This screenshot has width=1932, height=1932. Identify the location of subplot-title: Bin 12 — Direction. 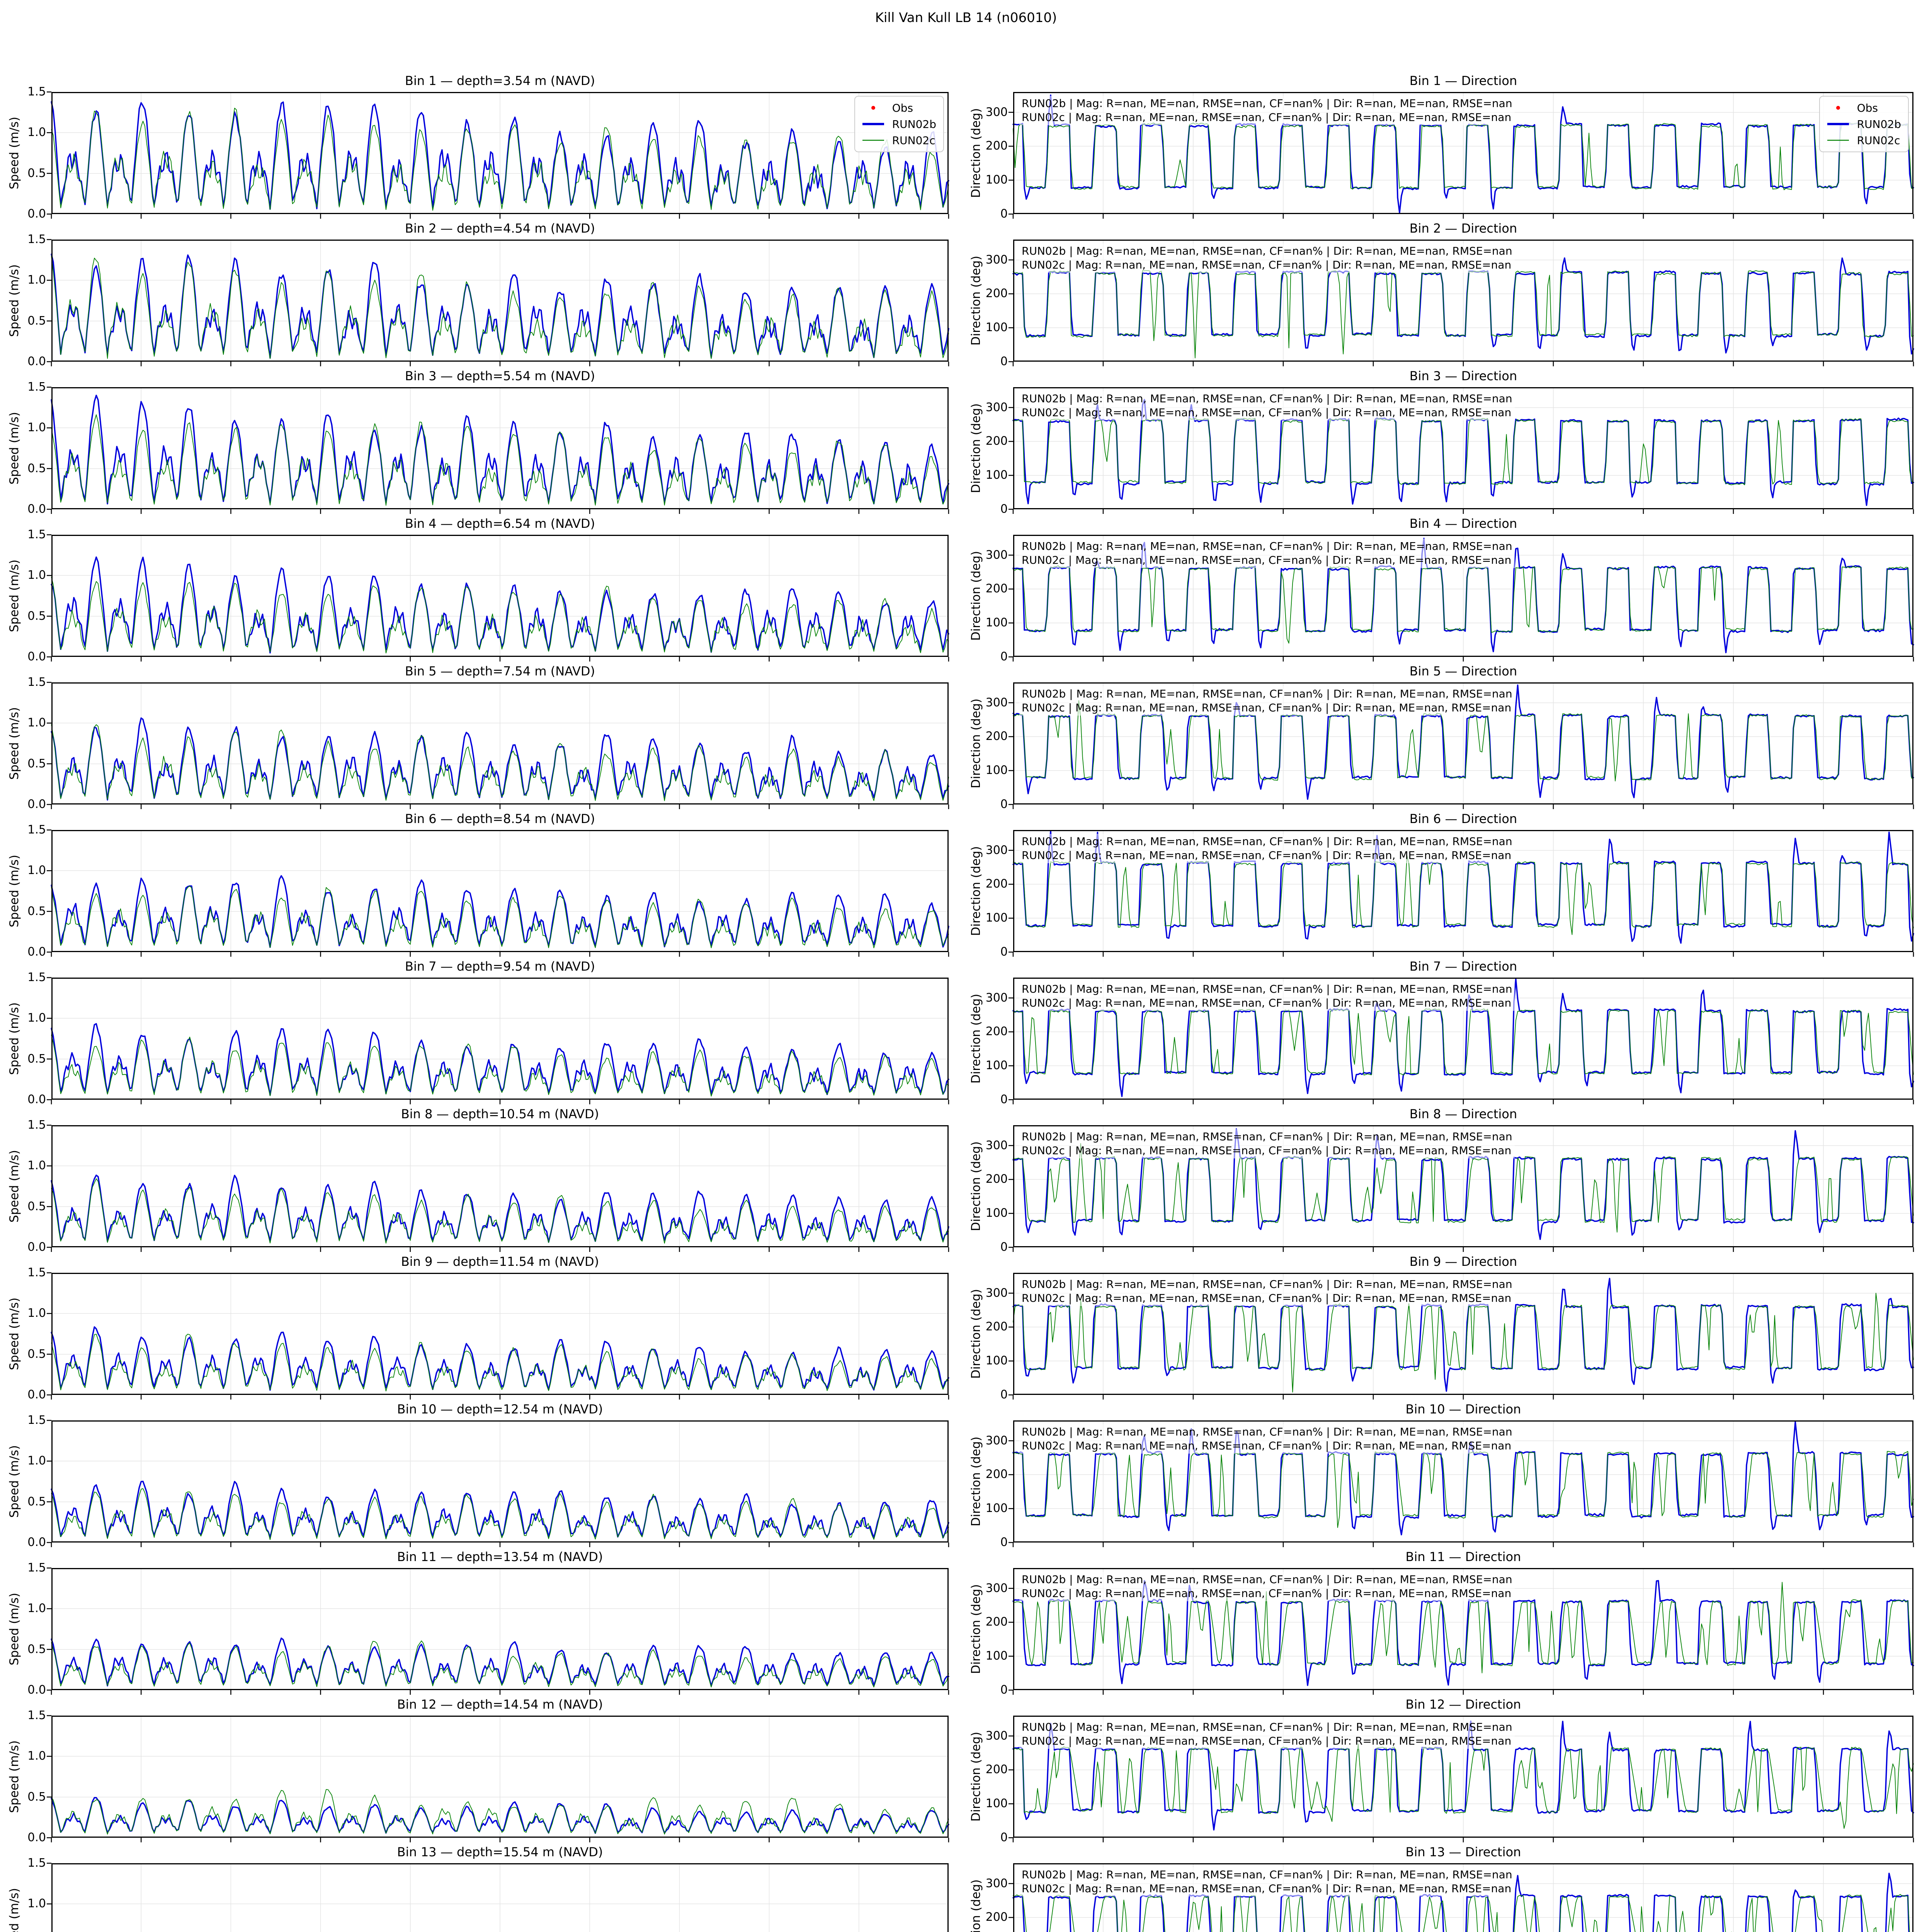
(1463, 1704).